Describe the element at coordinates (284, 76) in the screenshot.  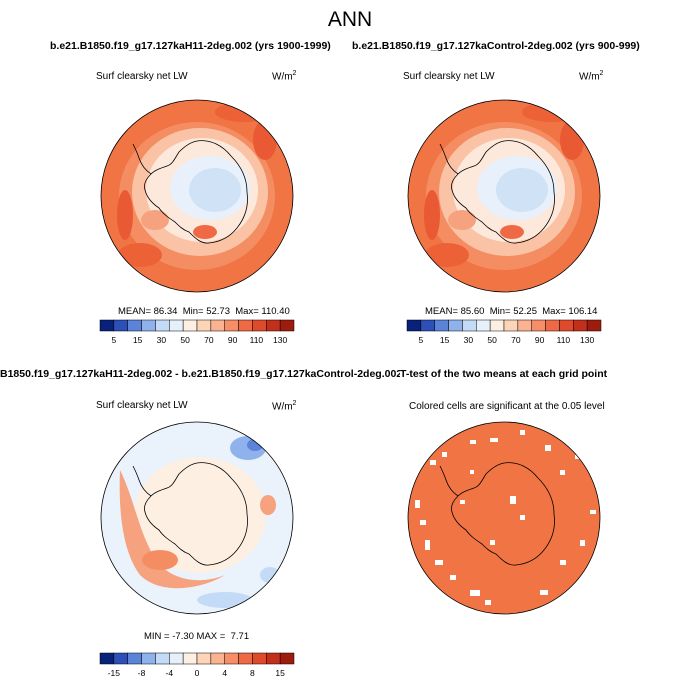
I see `units-top-left: W/m2` at that location.